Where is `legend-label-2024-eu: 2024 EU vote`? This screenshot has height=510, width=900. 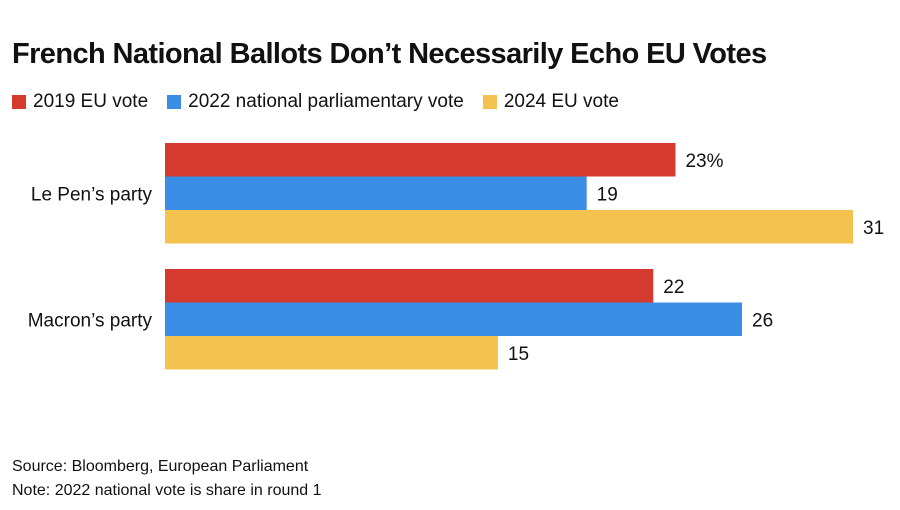
legend-label-2024-eu: 2024 EU vote is located at coordinates (561, 101).